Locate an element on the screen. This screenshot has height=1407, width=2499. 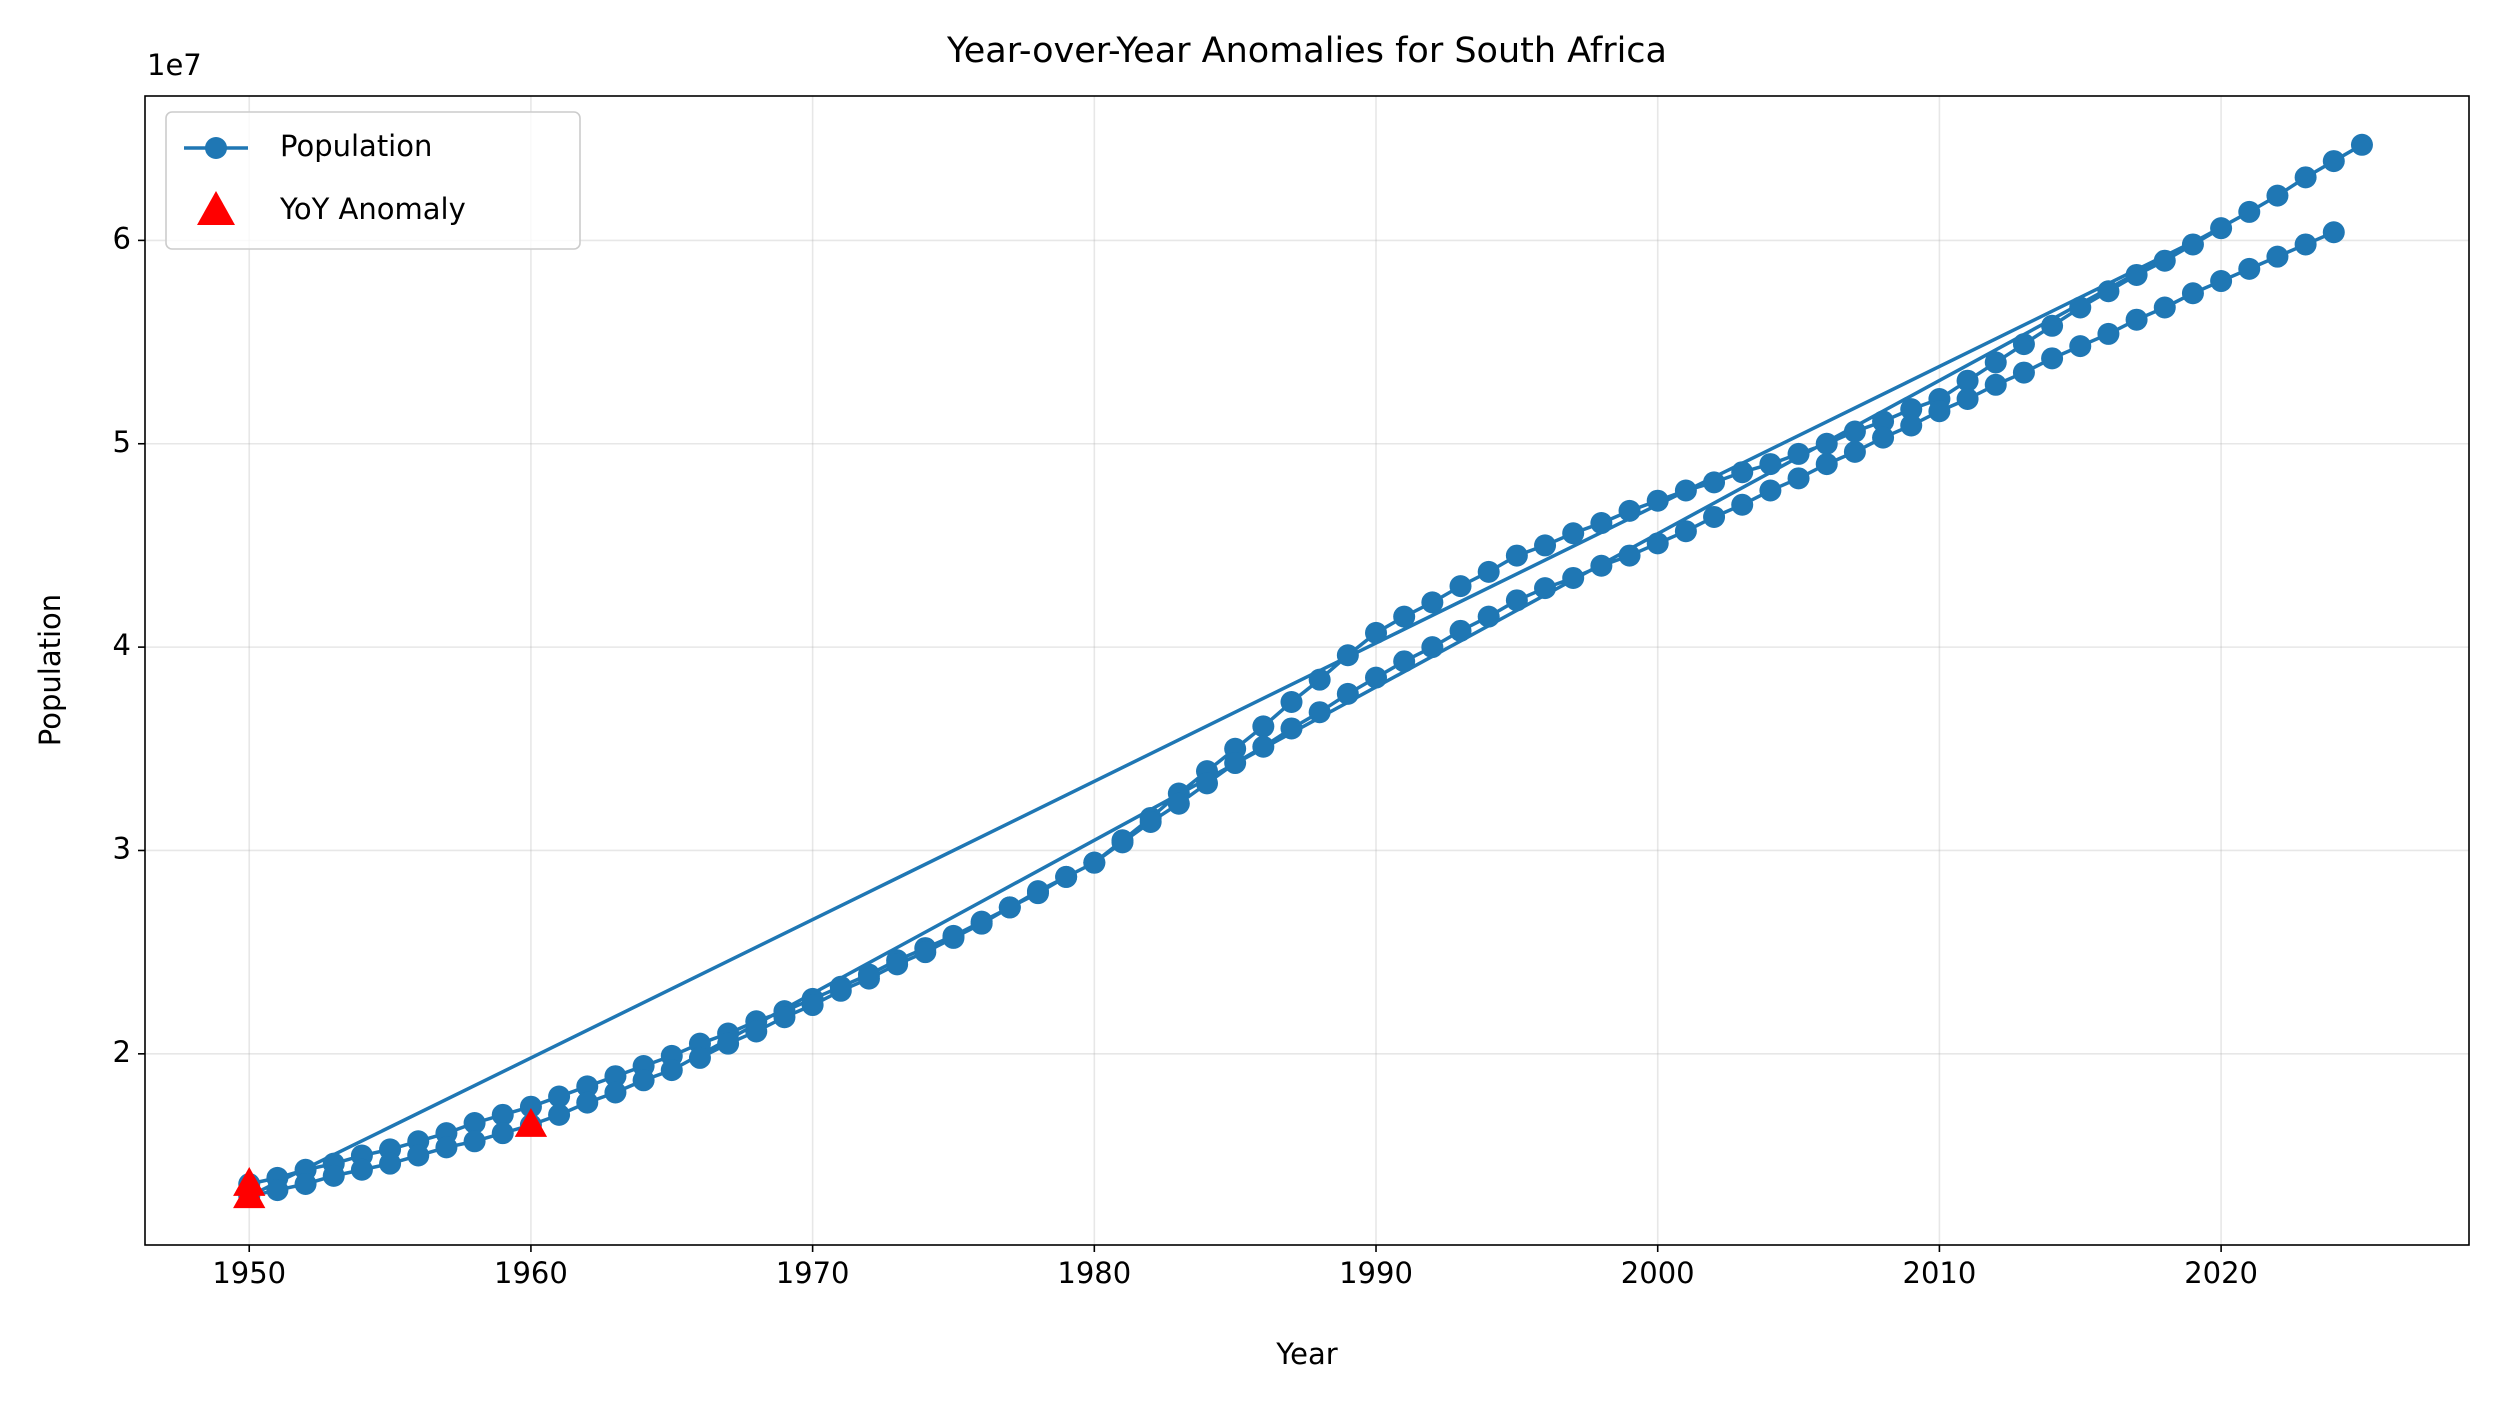
y-tick-label: 3 is located at coordinates (122, 848).